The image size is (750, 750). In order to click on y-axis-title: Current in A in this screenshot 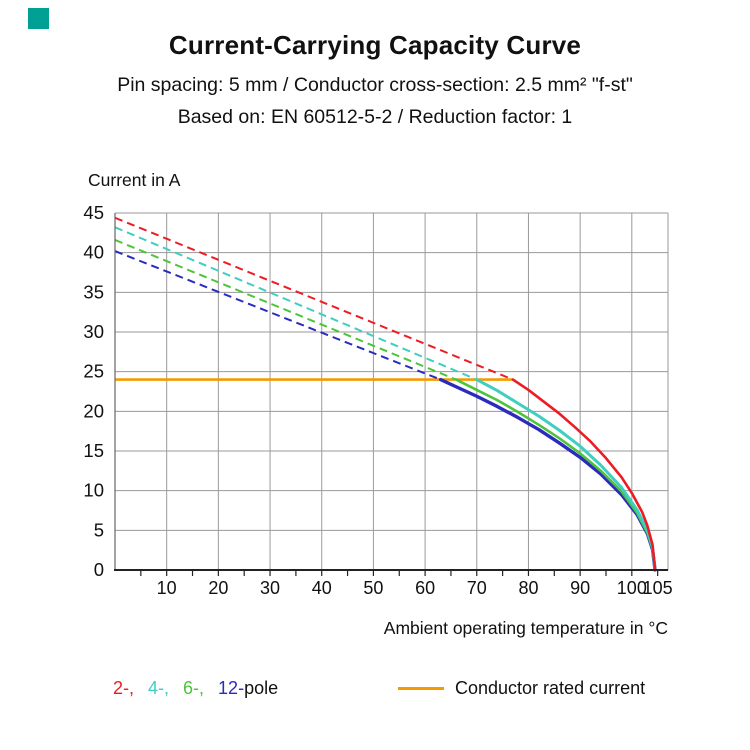, I will do `click(134, 180)`.